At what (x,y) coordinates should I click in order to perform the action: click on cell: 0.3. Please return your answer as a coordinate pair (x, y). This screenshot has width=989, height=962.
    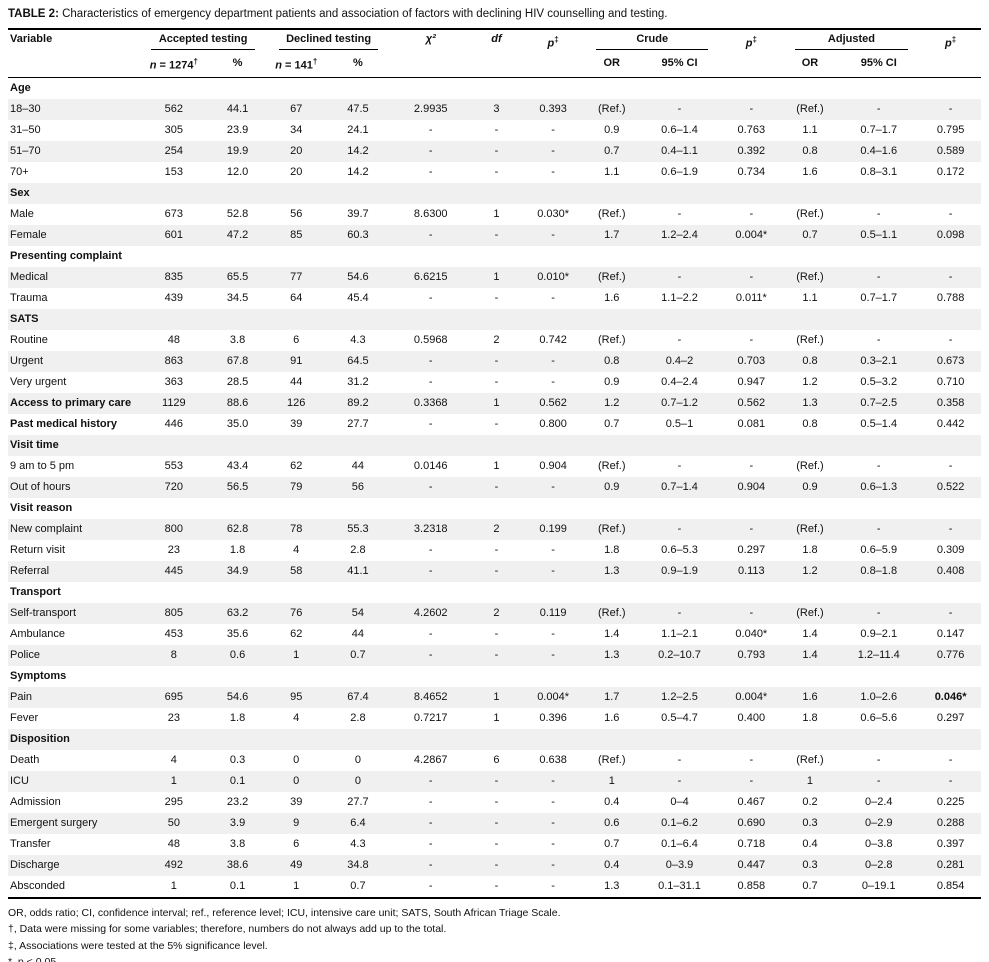
    Looking at the image, I should click on (810, 864).